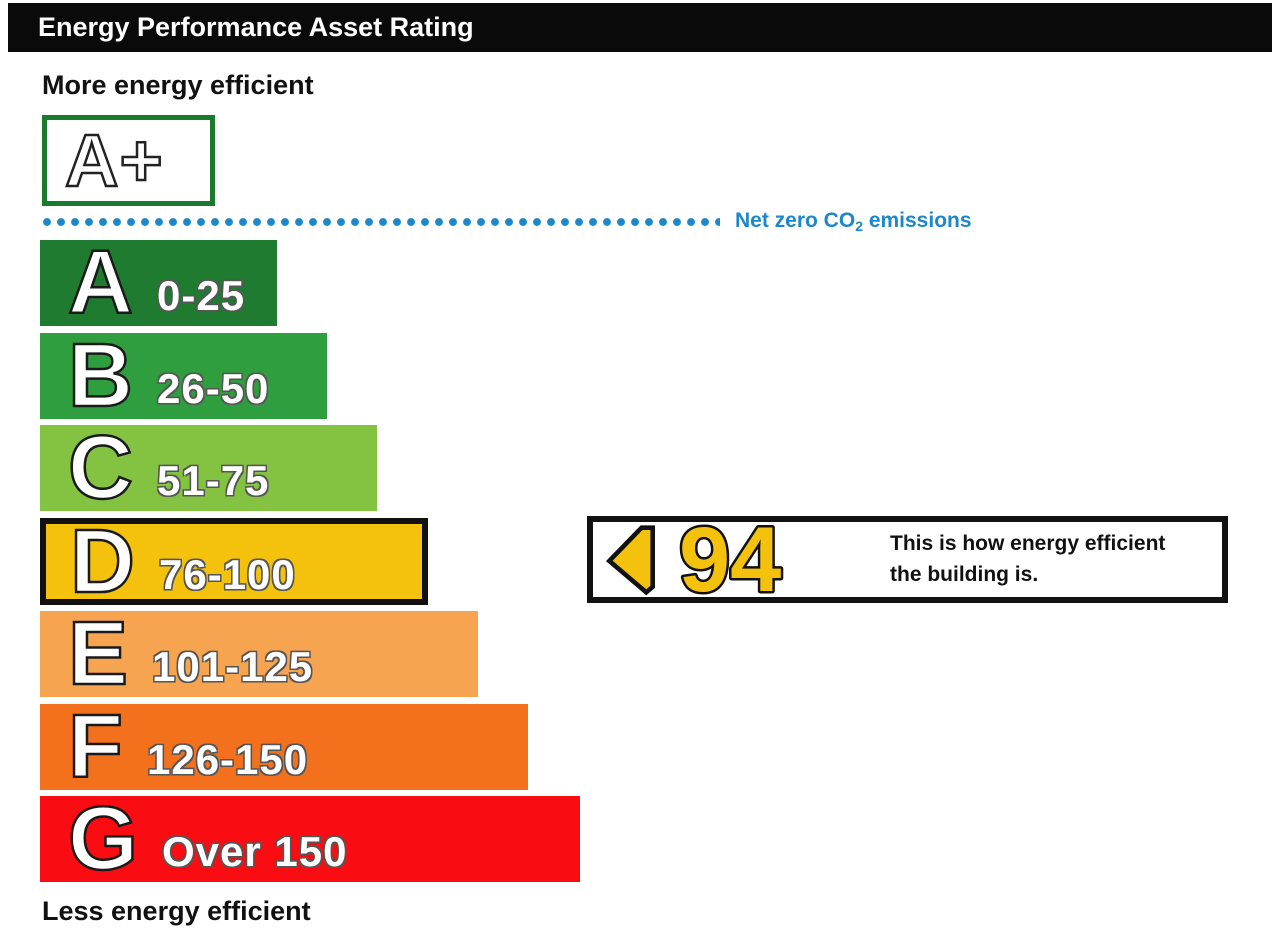  What do you see at coordinates (233, 666) in the screenshot?
I see `band-range: 101-125` at bounding box center [233, 666].